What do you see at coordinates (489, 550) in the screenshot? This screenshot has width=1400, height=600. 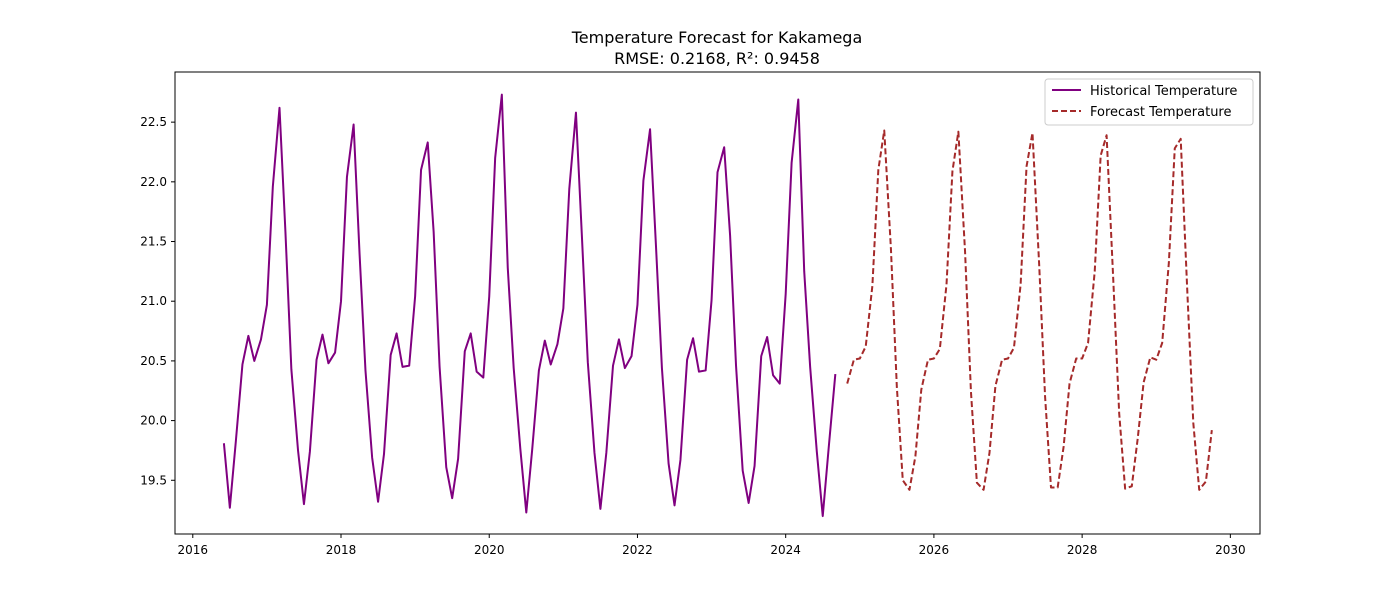 I see `x-tick-label: 2020` at bounding box center [489, 550].